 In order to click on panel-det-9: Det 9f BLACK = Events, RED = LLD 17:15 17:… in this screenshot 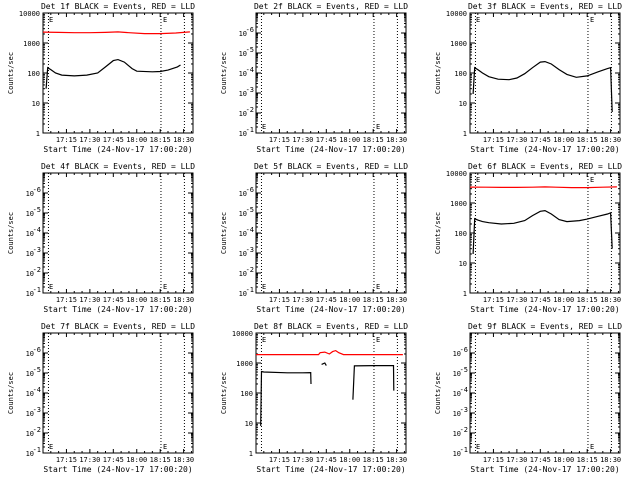, I will do `click(528, 398)`.